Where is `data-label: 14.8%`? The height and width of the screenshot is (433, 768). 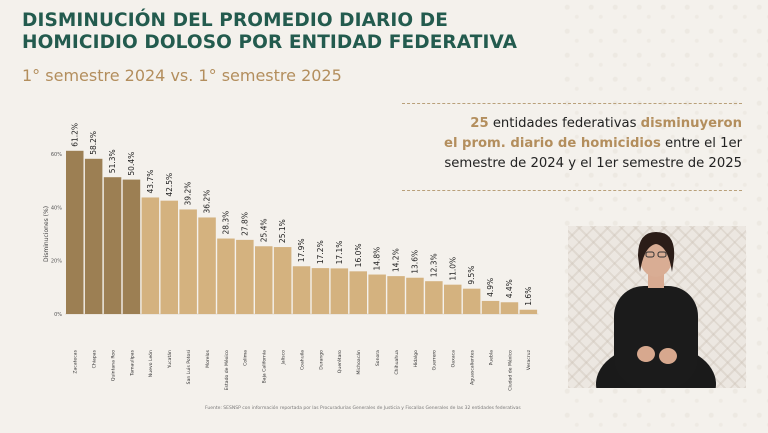 data-label: 14.8% is located at coordinates (377, 259).